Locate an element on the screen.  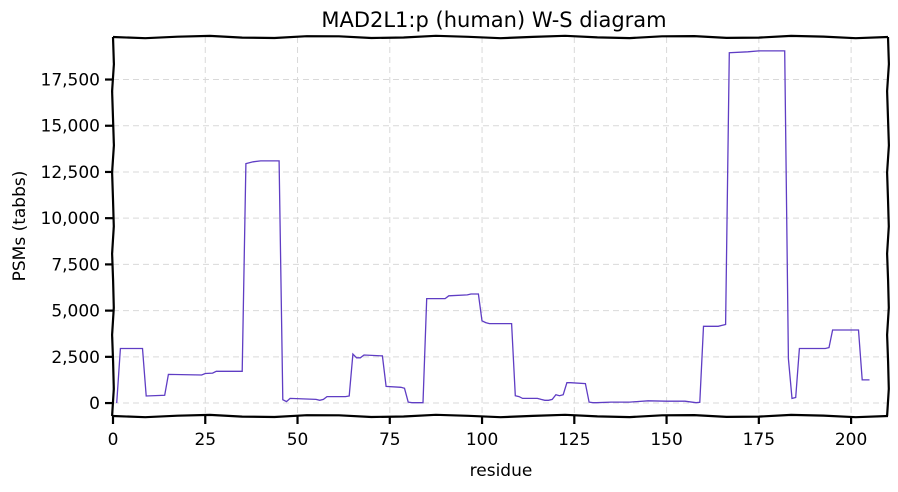
x-tick-label: 200 is located at coordinates (851, 440).